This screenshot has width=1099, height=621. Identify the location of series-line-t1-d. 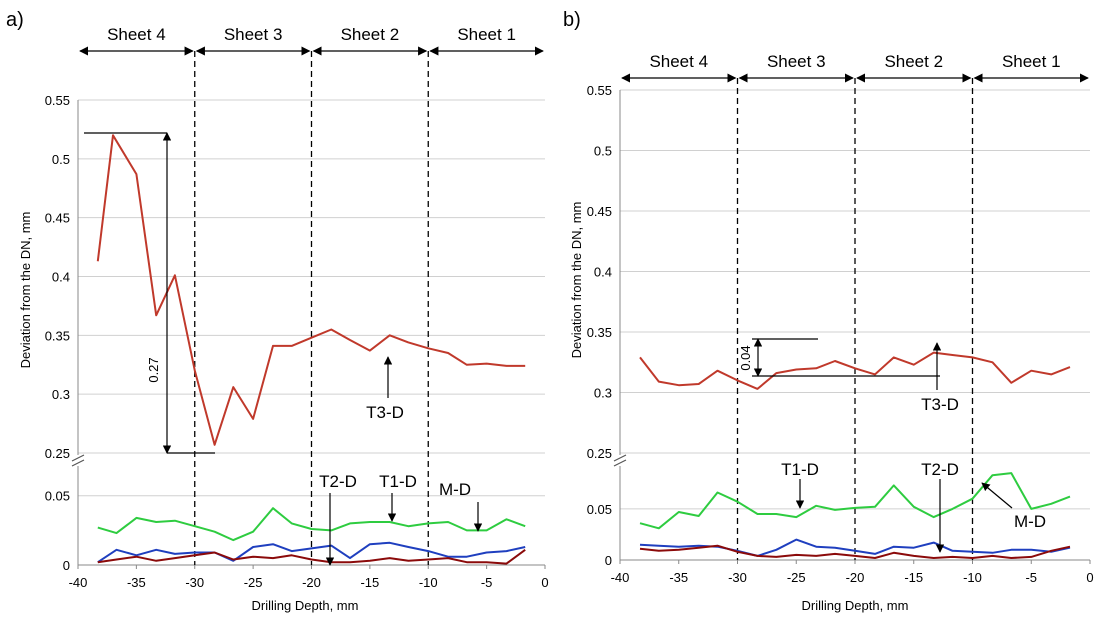
(311, 552).